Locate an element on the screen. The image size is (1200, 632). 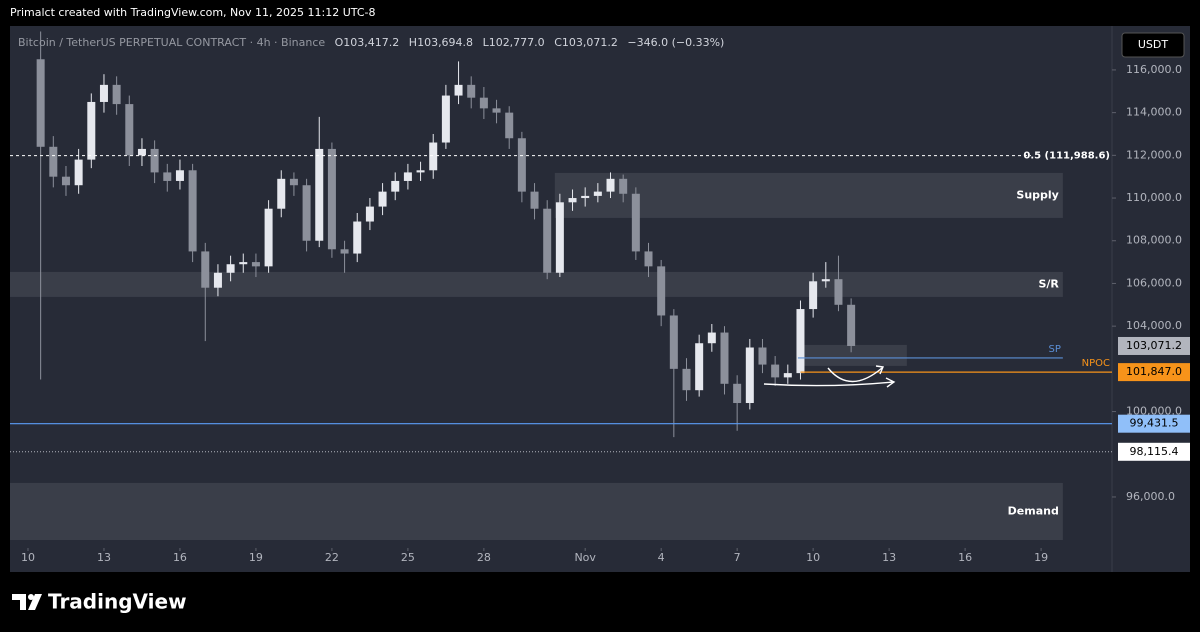
y-tick-label: 108,000.0 is located at coordinates (1154, 240).